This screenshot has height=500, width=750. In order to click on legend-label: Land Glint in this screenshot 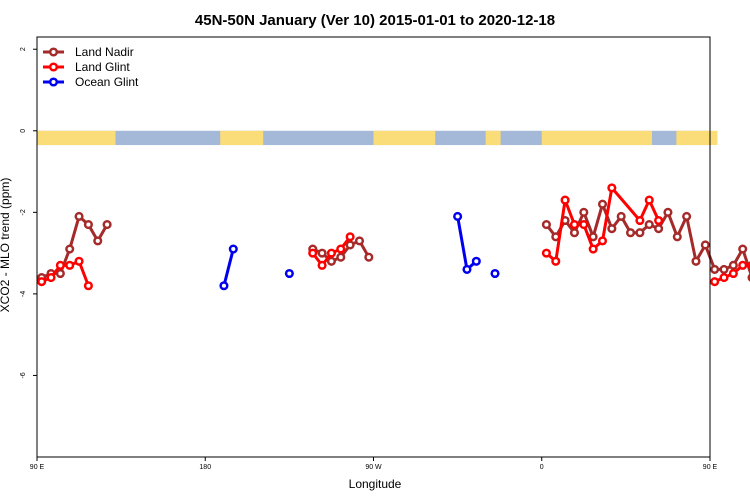, I will do `click(102, 67)`.